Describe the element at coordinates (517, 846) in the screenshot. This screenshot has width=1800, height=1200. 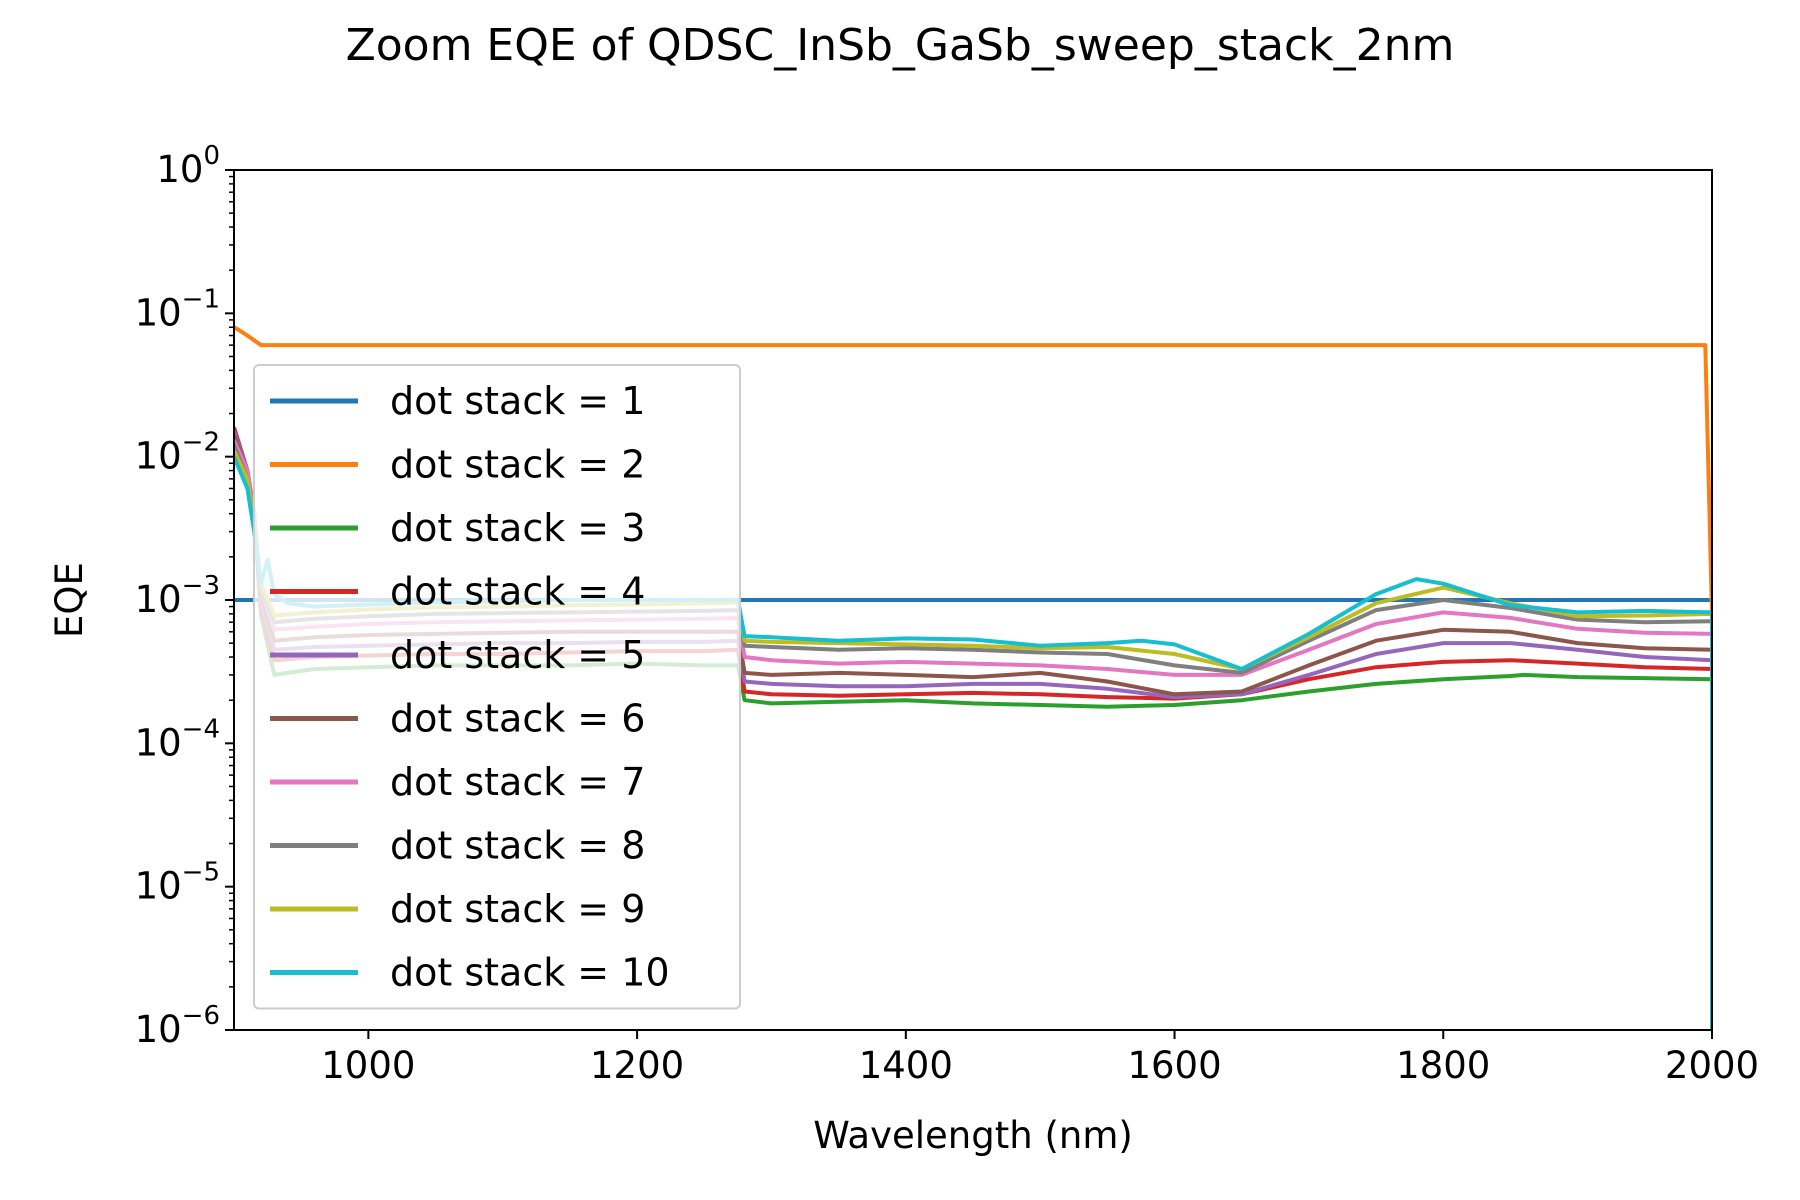
I see `legend-label: dot stack = 8` at that location.